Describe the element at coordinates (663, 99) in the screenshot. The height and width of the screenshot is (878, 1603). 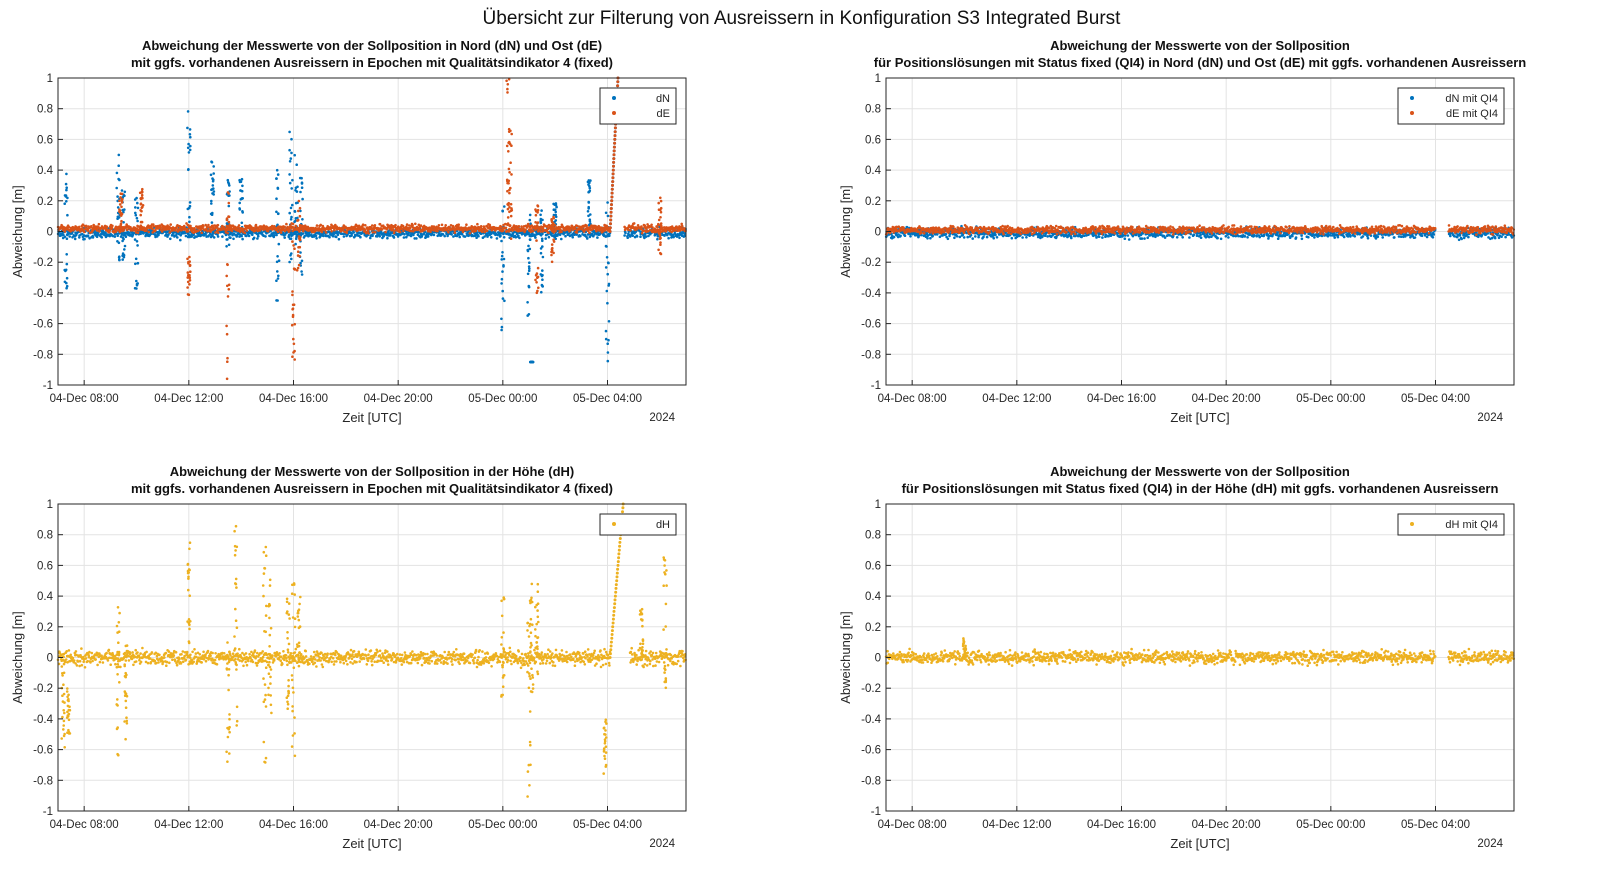
I see `legend-label: dN` at that location.